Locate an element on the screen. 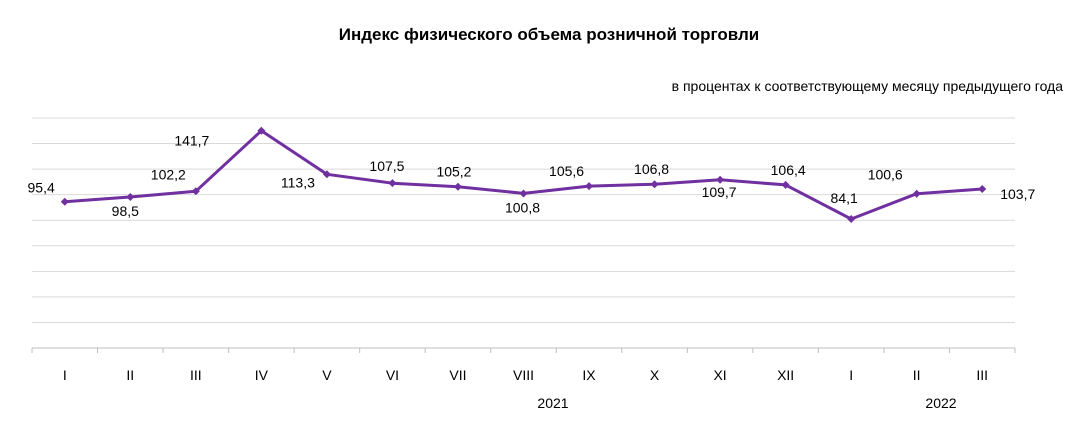  data-label: 105,6 is located at coordinates (566, 171).